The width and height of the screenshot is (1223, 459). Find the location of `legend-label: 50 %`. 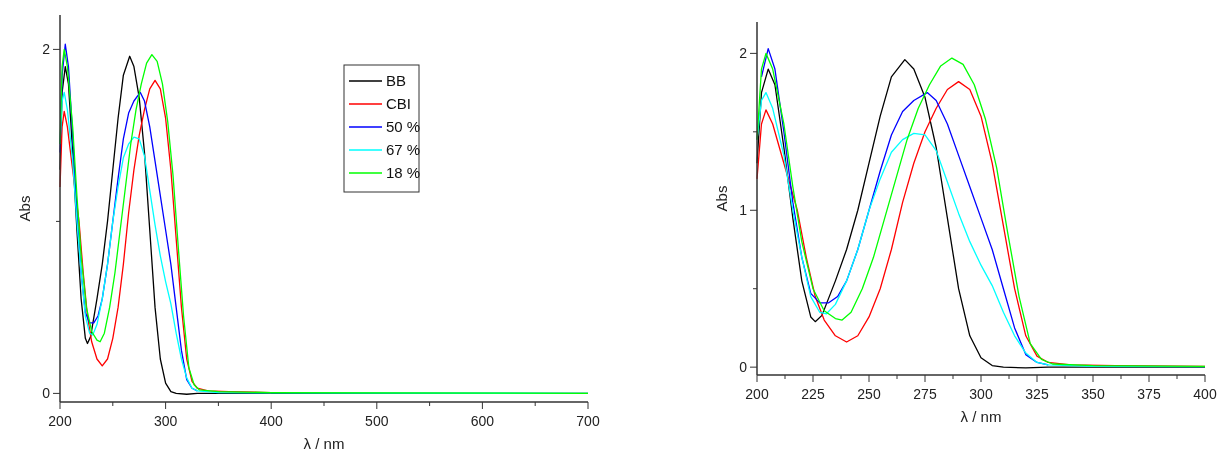

legend-label: 50 % is located at coordinates (403, 126).